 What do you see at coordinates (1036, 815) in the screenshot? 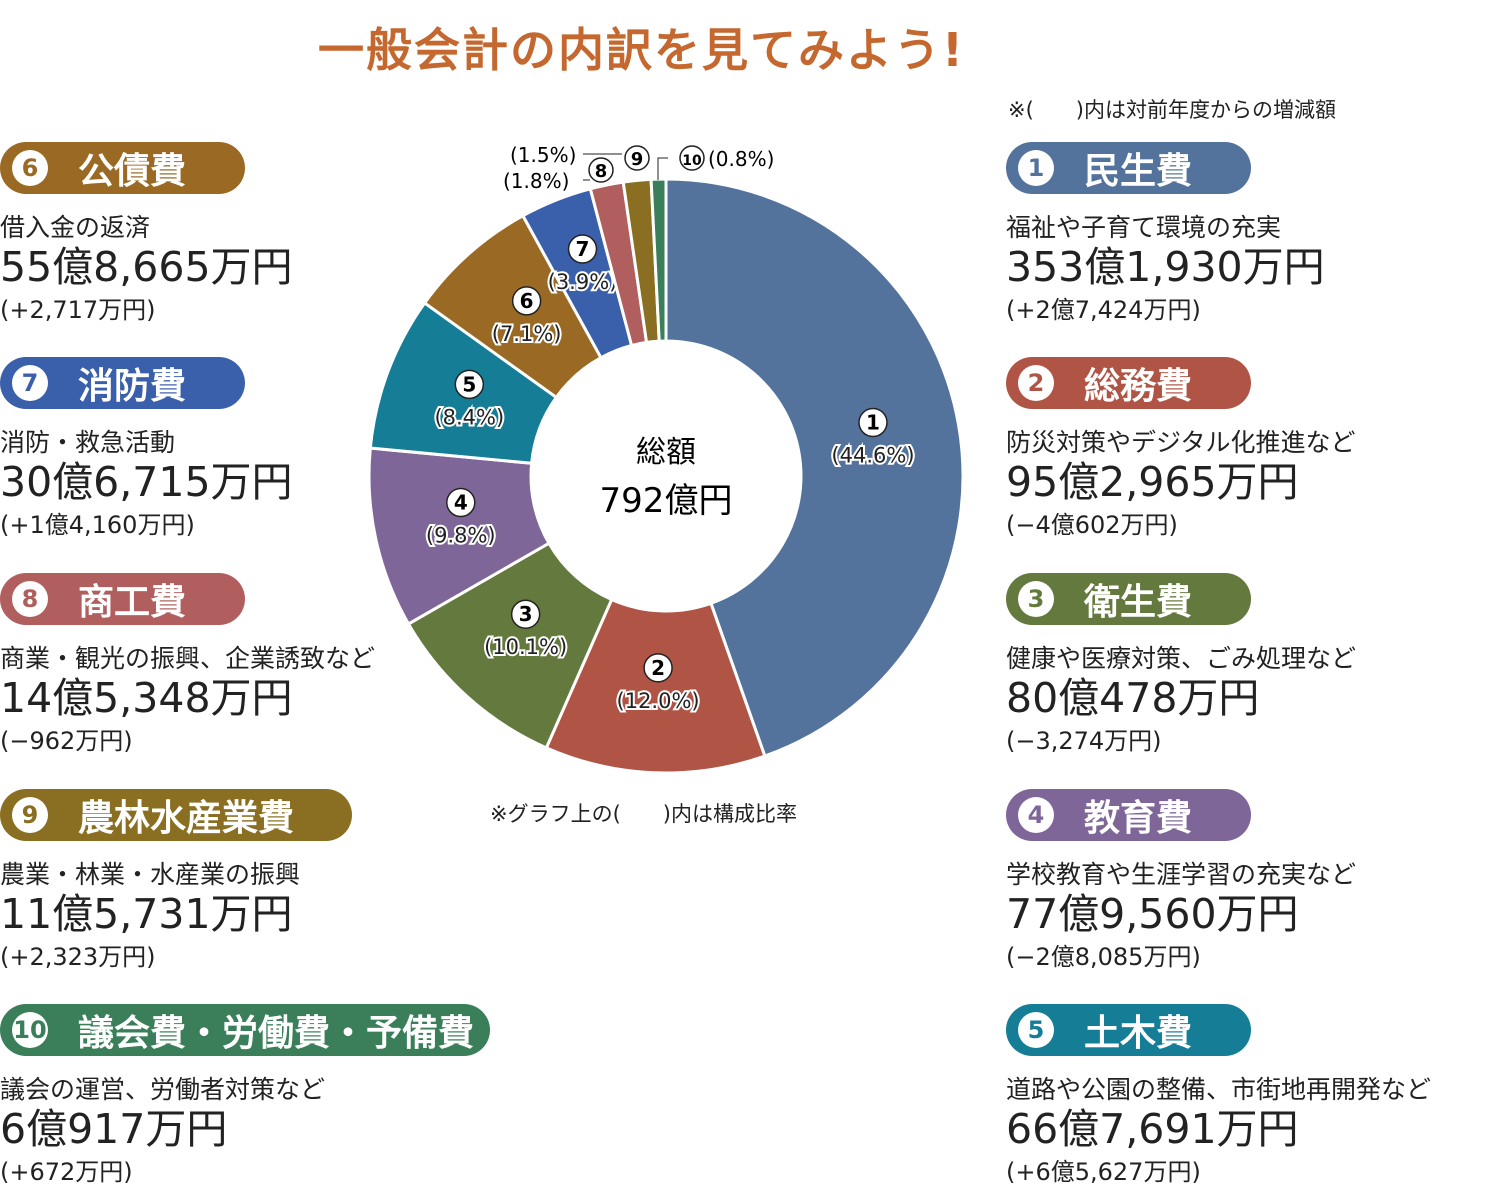
I see `category-number: 4` at bounding box center [1036, 815].